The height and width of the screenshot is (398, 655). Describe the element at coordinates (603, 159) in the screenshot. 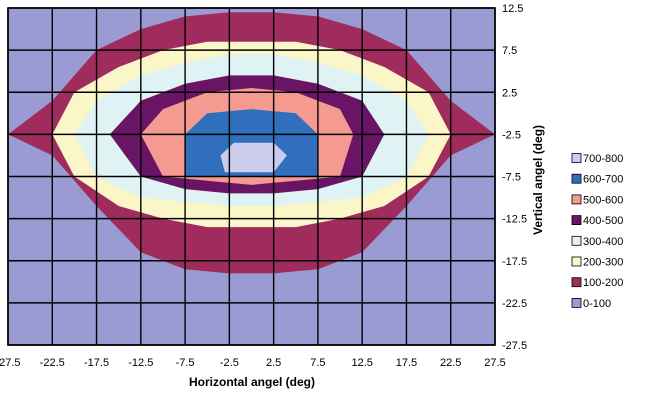

I see `legend-label: 700-800` at that location.